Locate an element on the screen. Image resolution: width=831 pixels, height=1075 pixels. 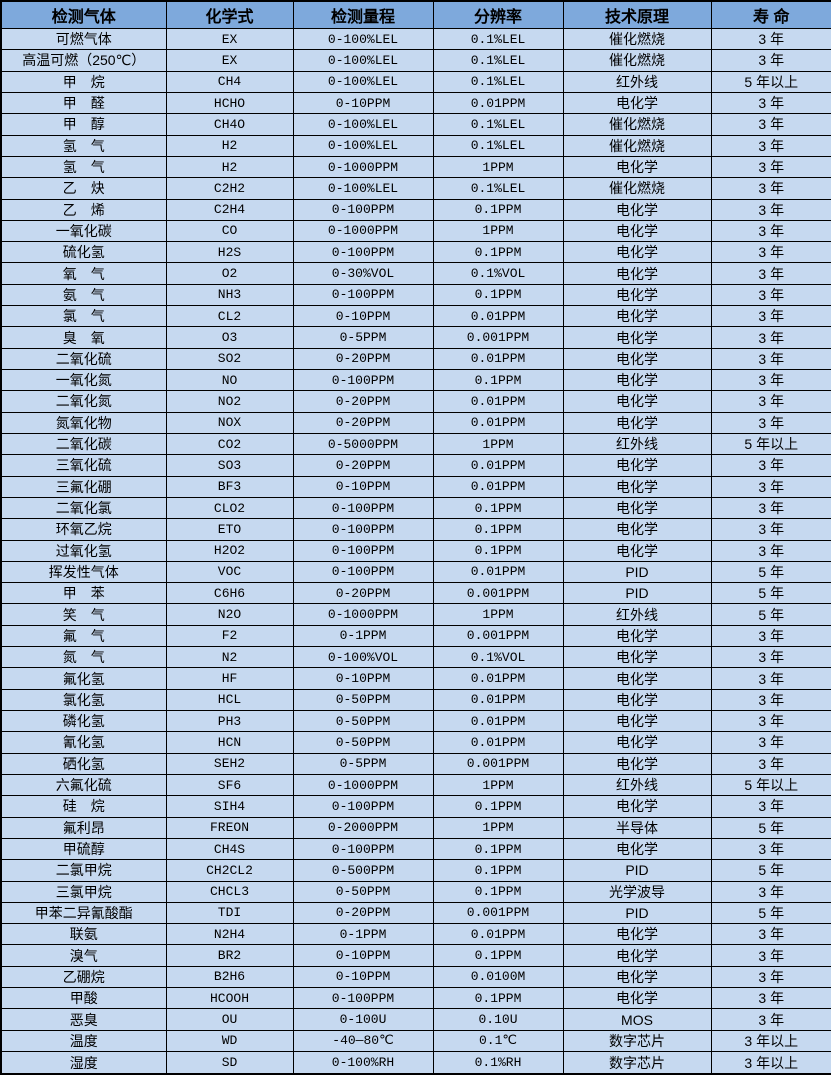
cell-gas-name: 笑 气 is located at coordinates (83, 614).